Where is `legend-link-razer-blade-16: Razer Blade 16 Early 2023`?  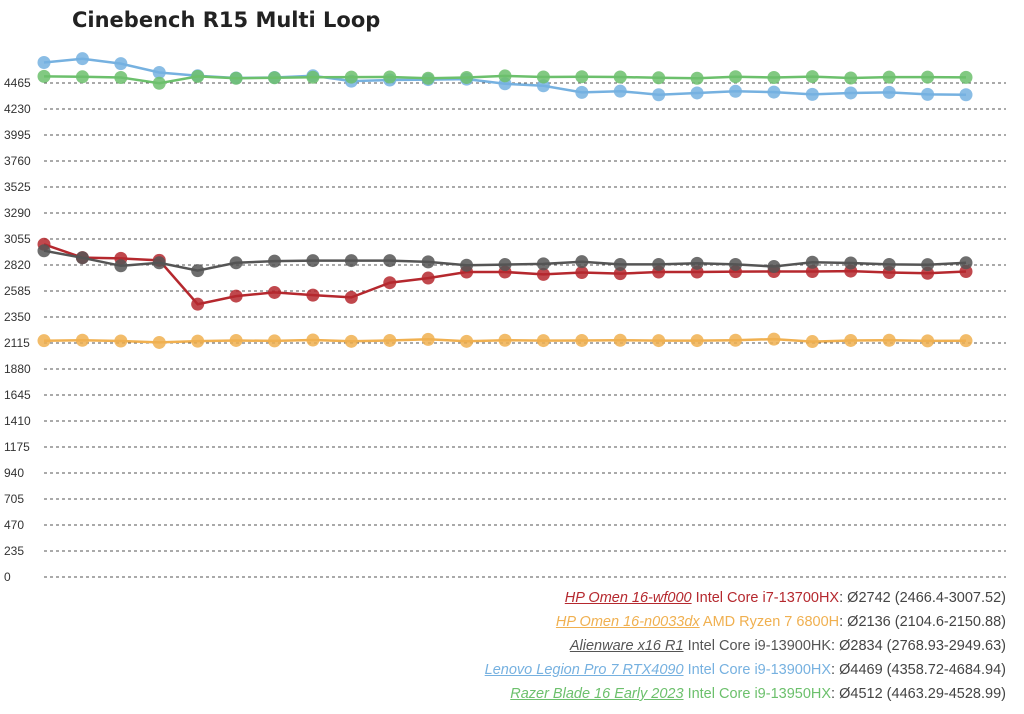
legend-link-razer-blade-16: Razer Blade 16 Early 2023 is located at coordinates (597, 694).